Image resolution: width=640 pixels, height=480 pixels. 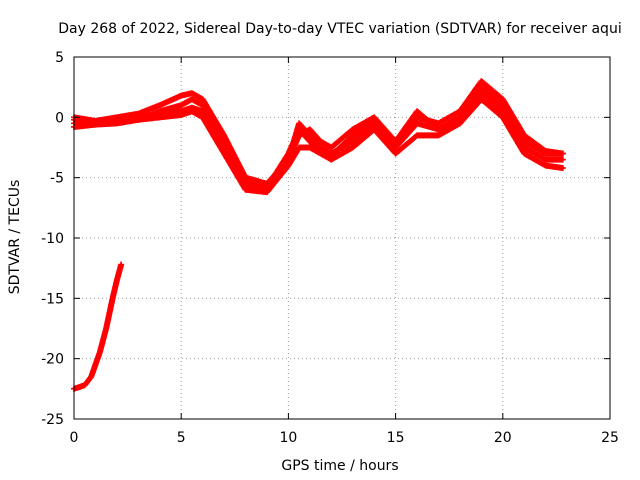 I want to click on y-tick-label: -20, so click(x=52, y=360).